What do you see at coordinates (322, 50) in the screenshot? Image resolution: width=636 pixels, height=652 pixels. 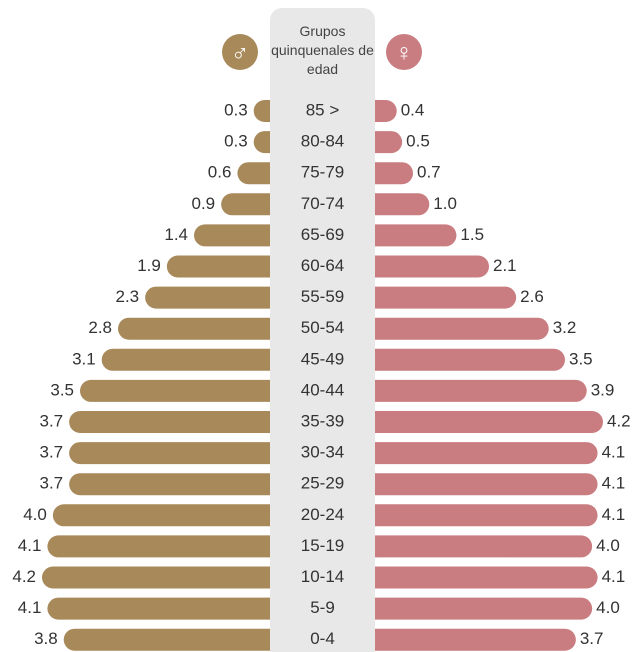 I see `column-header: Grupos quinquenales de edad` at bounding box center [322, 50].